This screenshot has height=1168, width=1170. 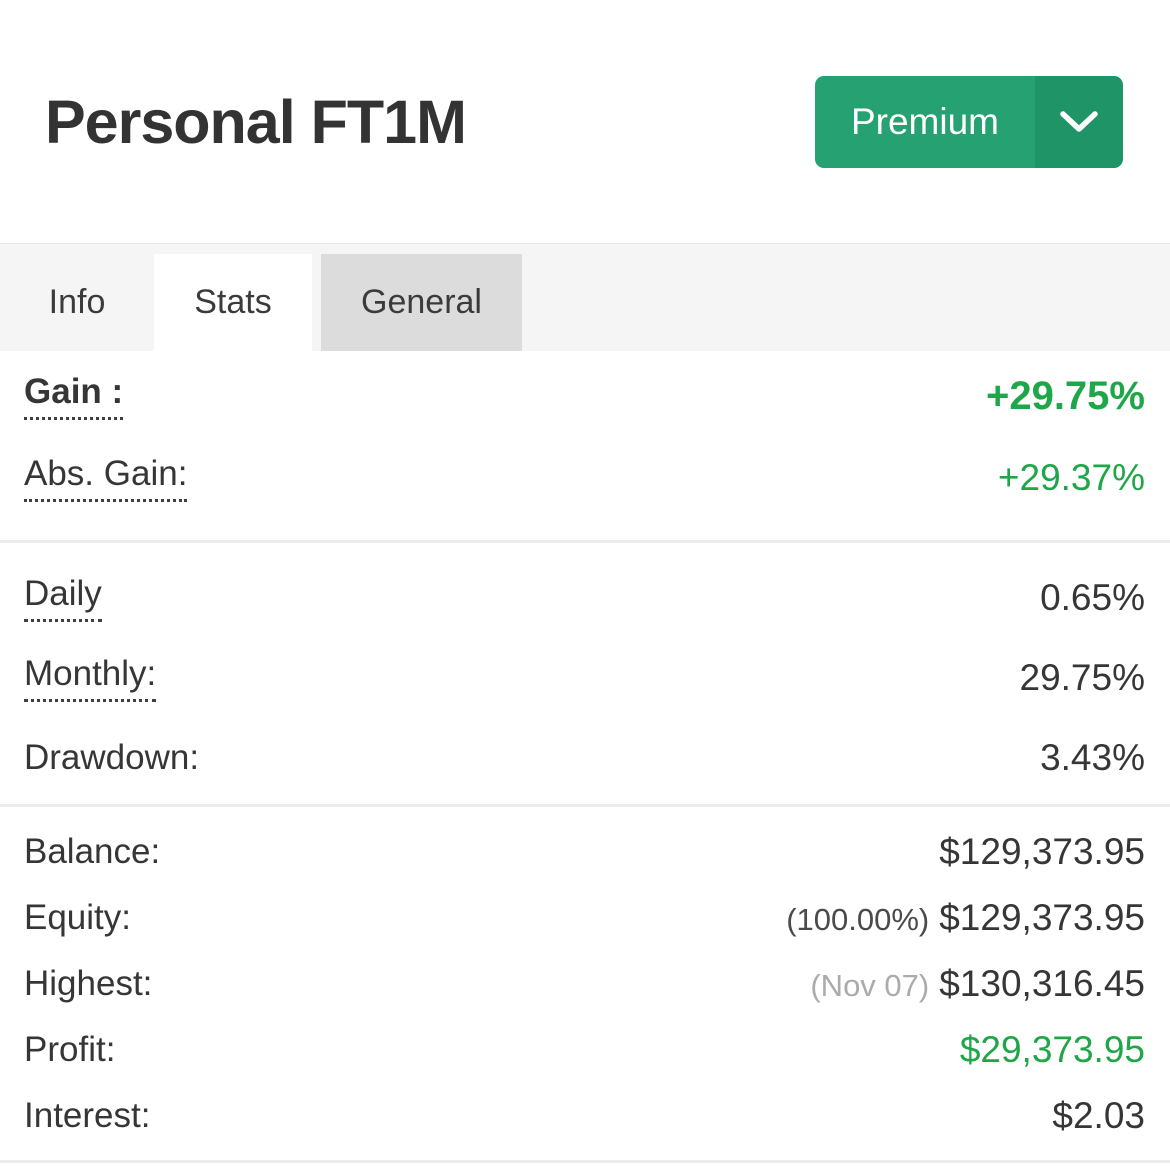 I want to click on stat-label-gain: Gain :, so click(x=74, y=396).